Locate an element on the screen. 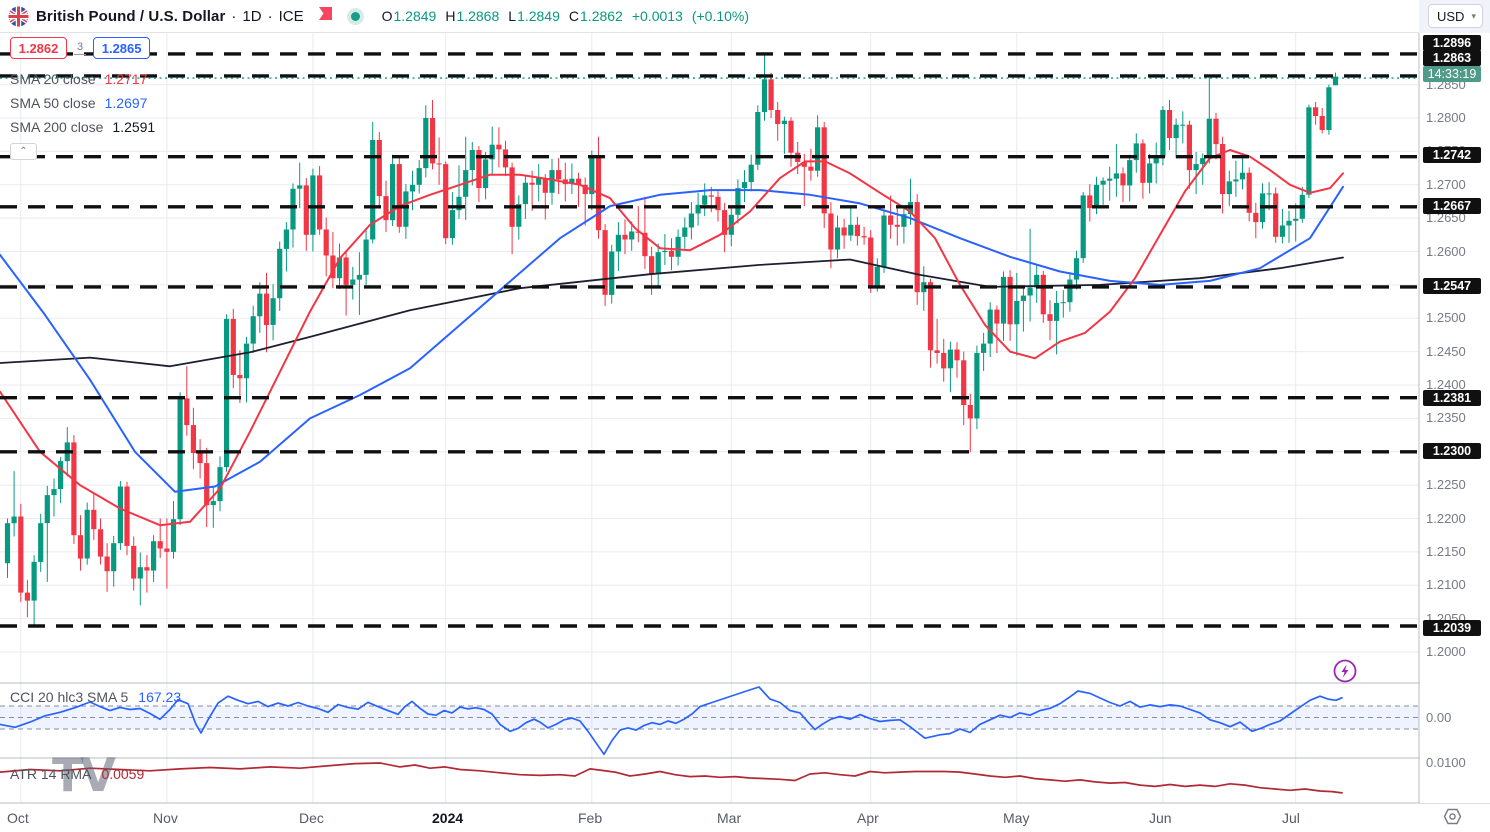 This screenshot has width=1490, height=832. bar-countdown-chip: 14:33:19 is located at coordinates (1452, 74).